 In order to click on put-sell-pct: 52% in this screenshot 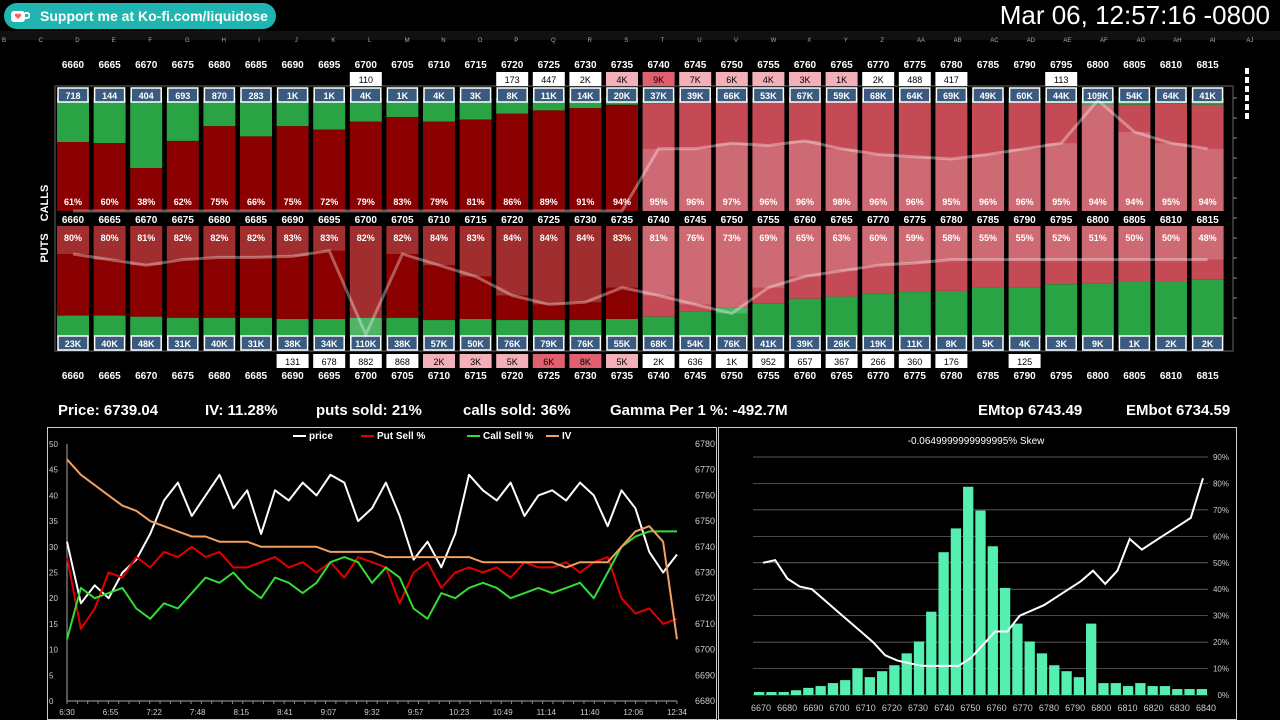, I will do `click(1061, 238)`.